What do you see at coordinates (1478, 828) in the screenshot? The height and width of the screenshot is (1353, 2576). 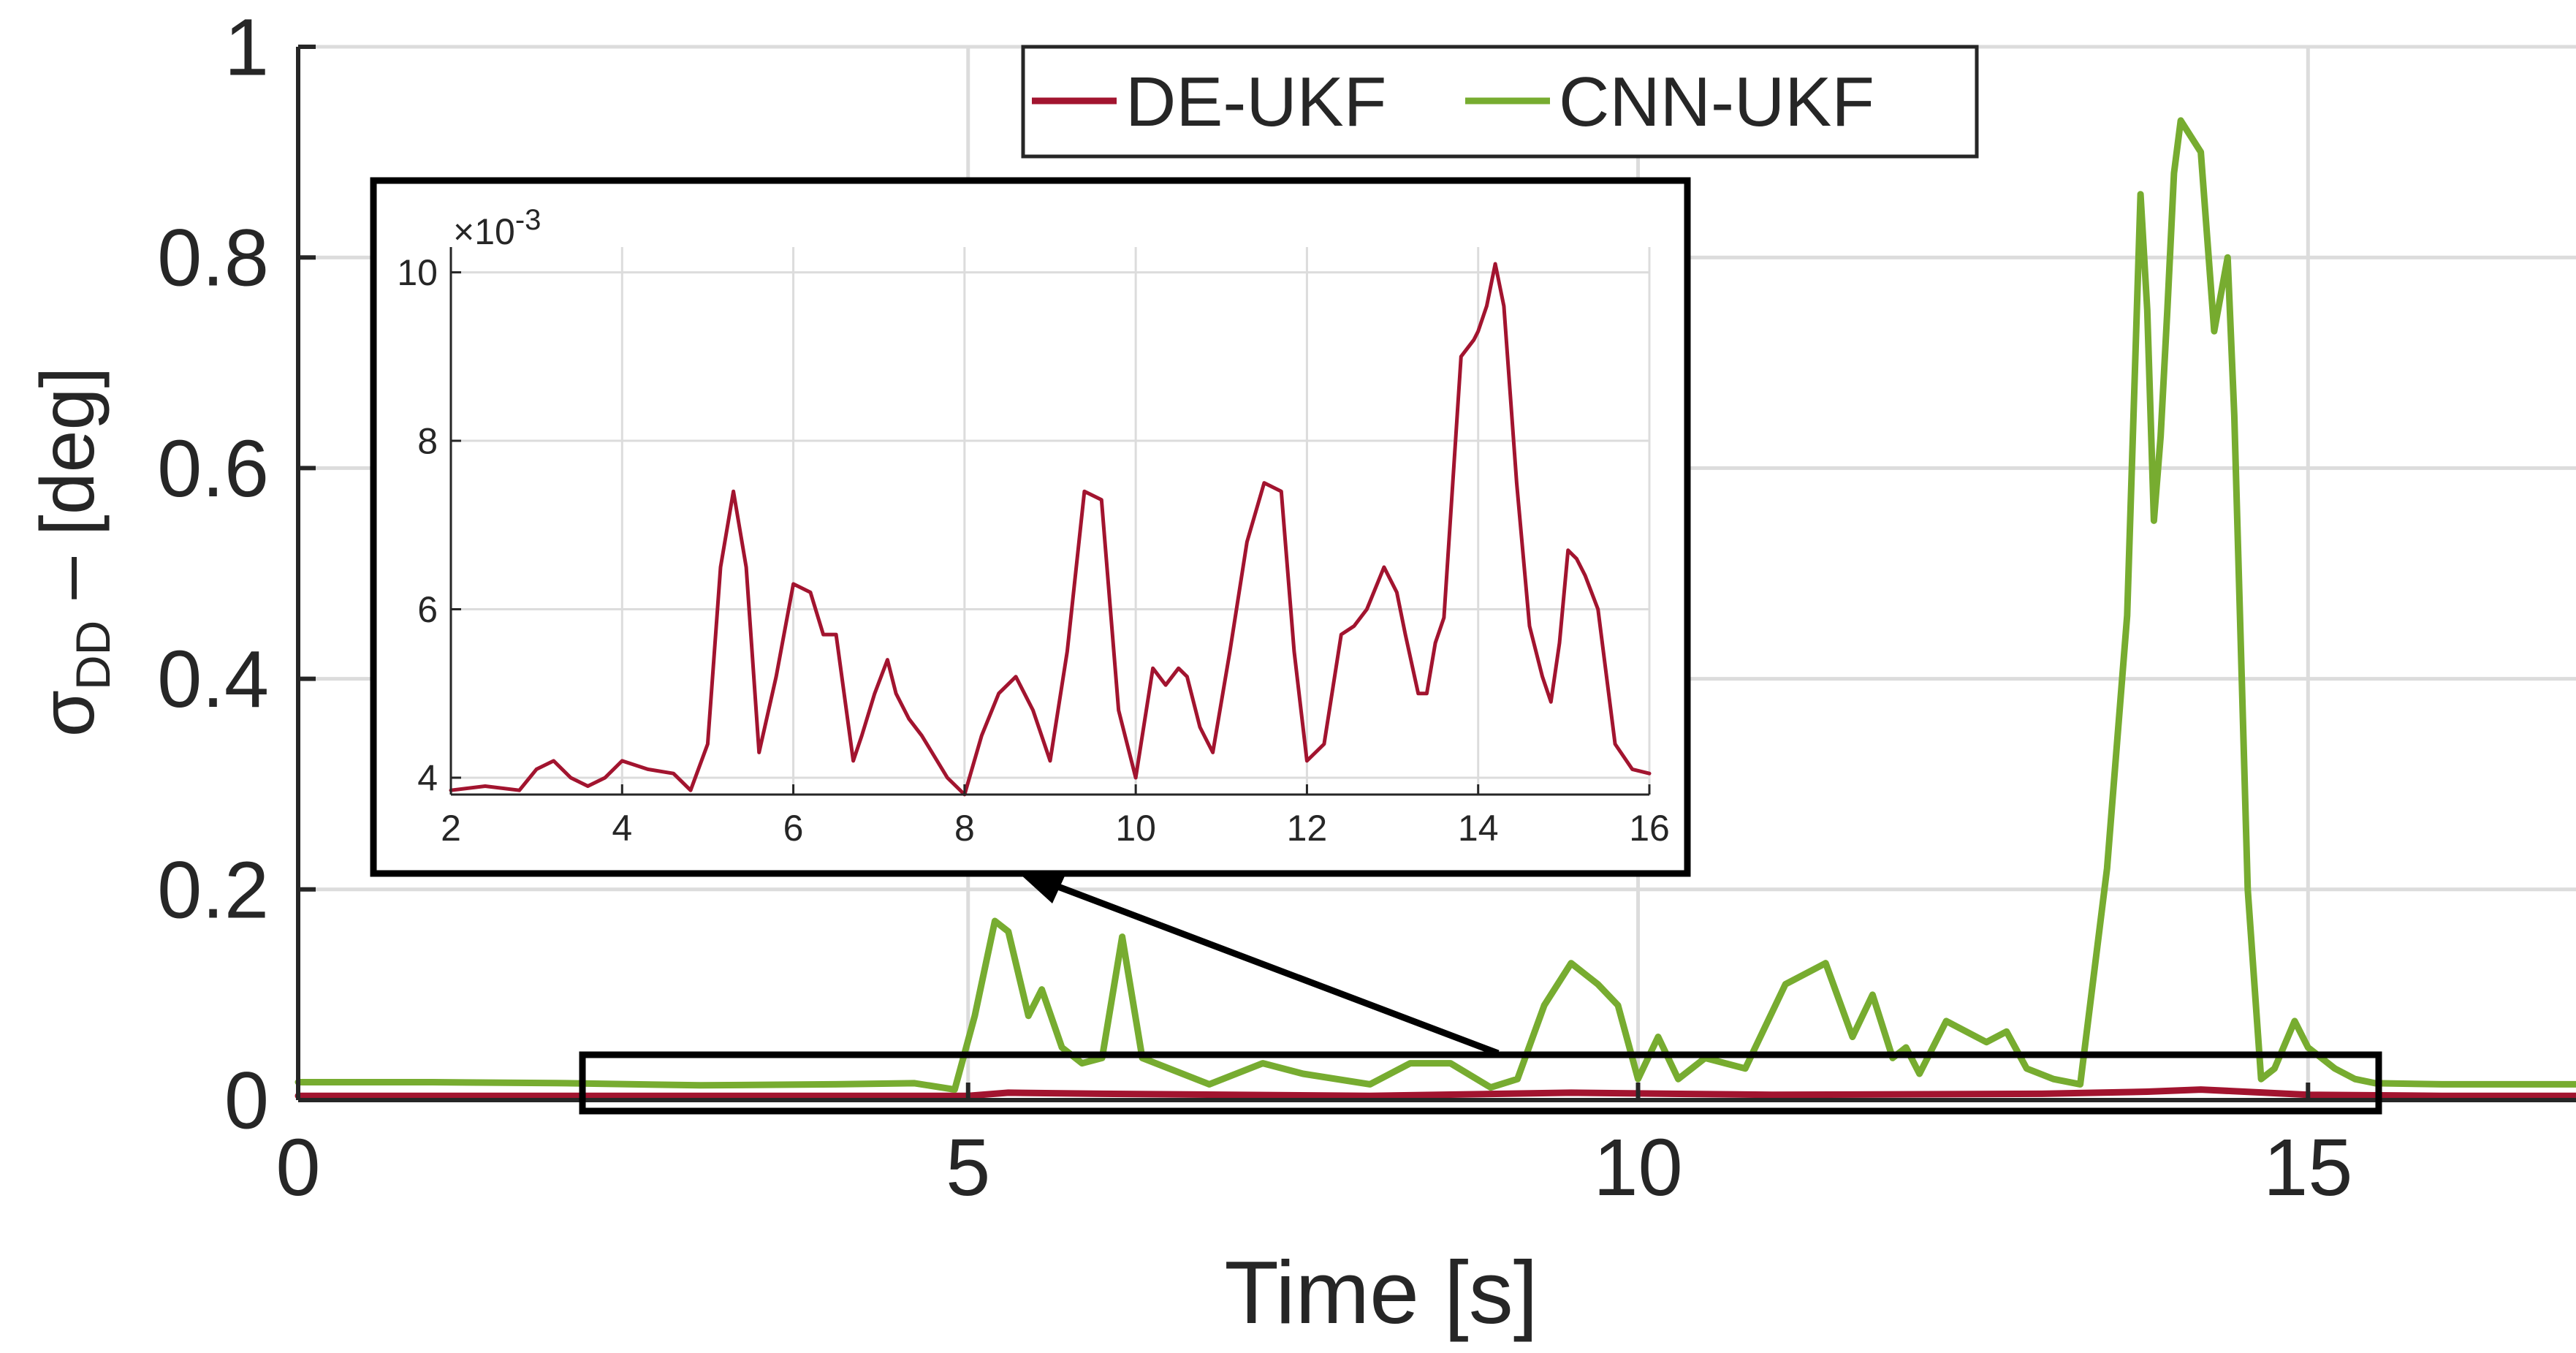 I see `inset-xtick-label: 14` at bounding box center [1478, 828].